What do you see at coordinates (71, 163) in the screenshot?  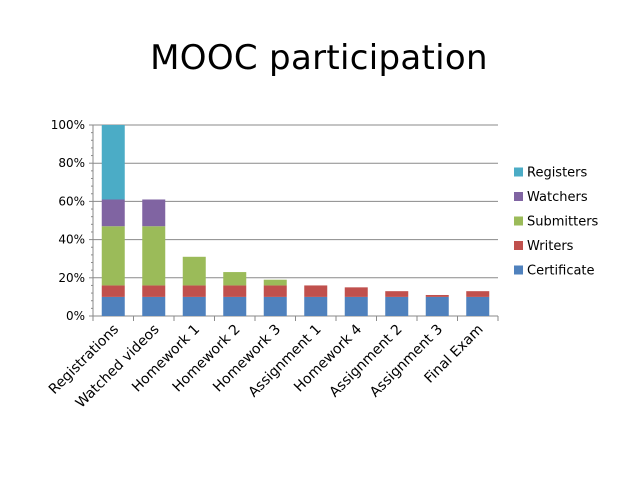 I see `y-tick-label: 80%` at bounding box center [71, 163].